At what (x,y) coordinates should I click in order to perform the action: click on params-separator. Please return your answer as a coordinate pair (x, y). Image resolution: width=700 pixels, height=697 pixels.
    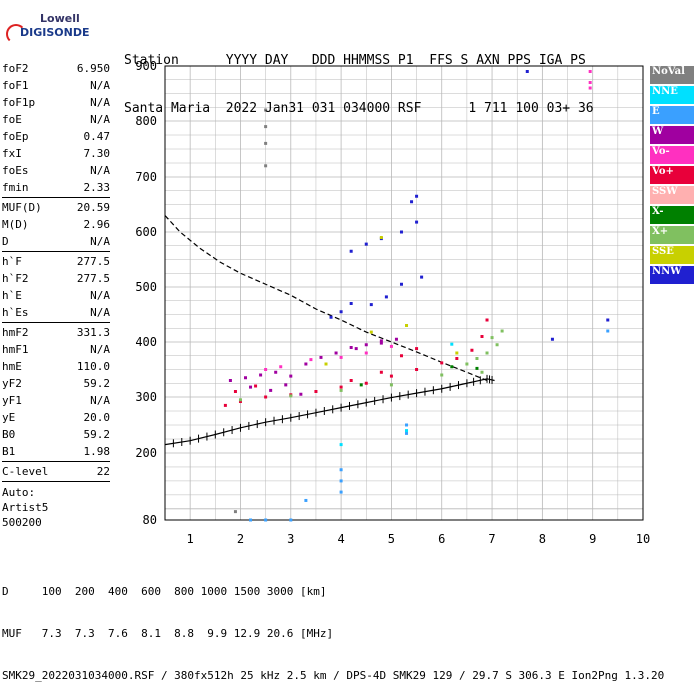
    Looking at the image, I should click on (56, 461).